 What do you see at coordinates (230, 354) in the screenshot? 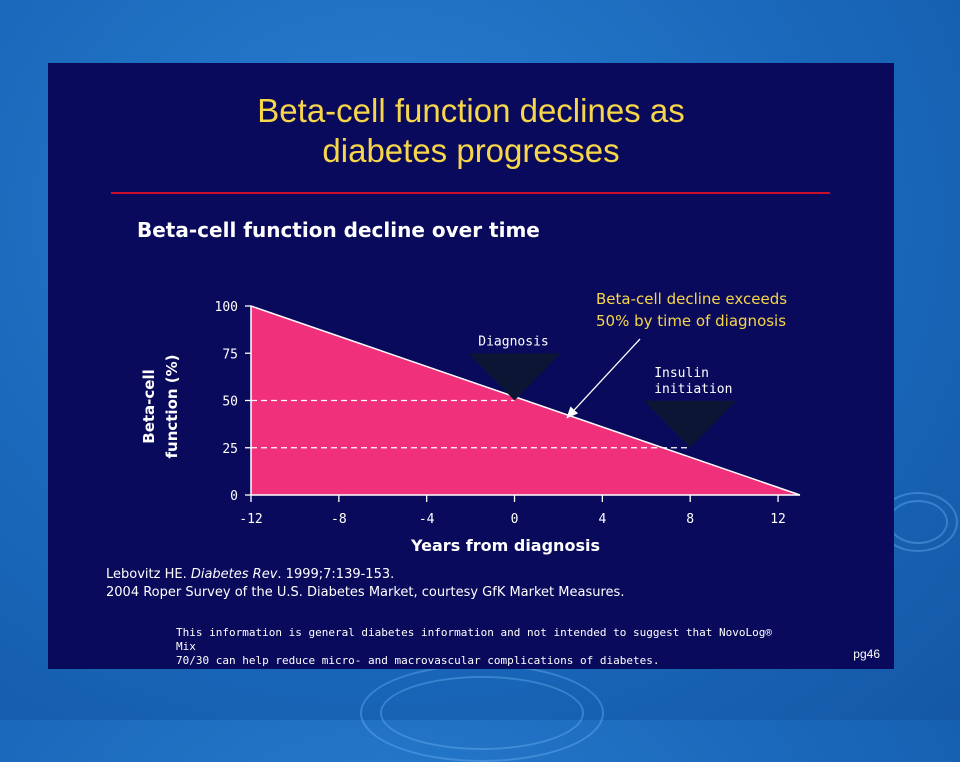
I see `y-tick-label: 75` at bounding box center [230, 354].